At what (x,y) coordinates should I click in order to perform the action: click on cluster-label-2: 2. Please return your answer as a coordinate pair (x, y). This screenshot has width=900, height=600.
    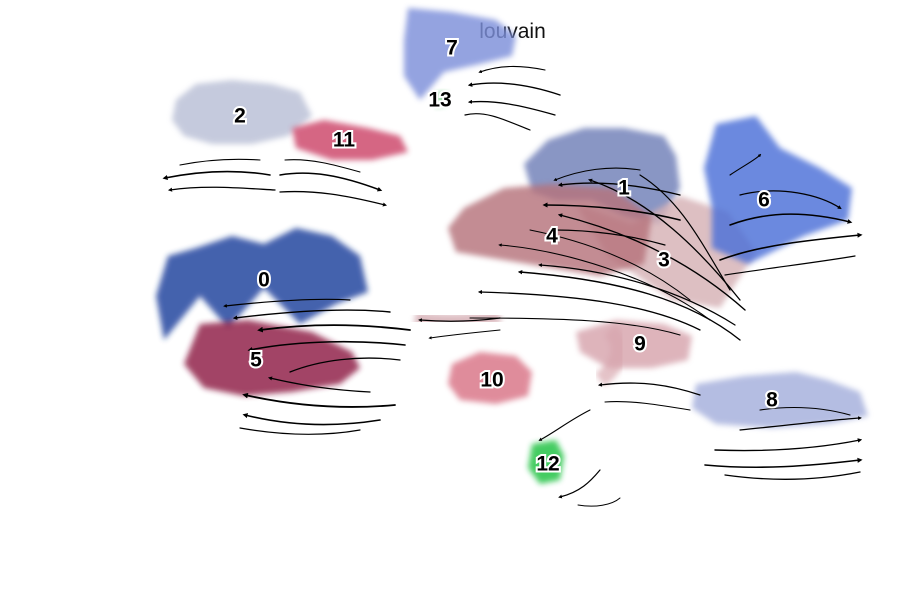
    Looking at the image, I should click on (240, 116).